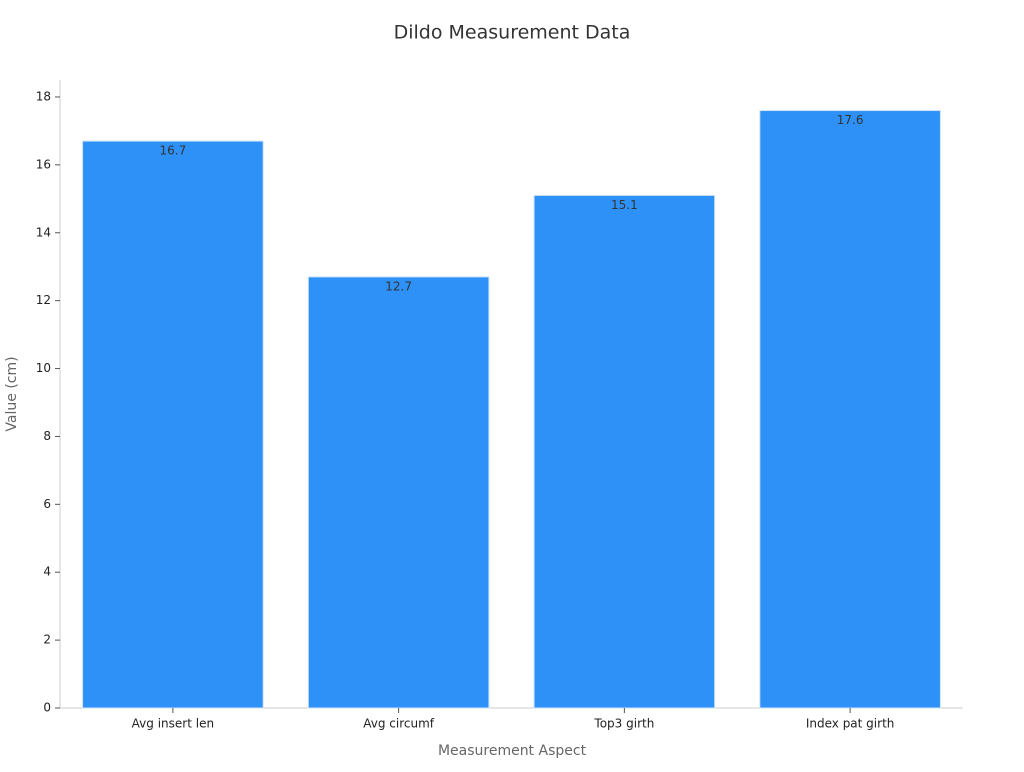 This screenshot has width=1024, height=772. I want to click on y-tick-label: 18, so click(43, 96).